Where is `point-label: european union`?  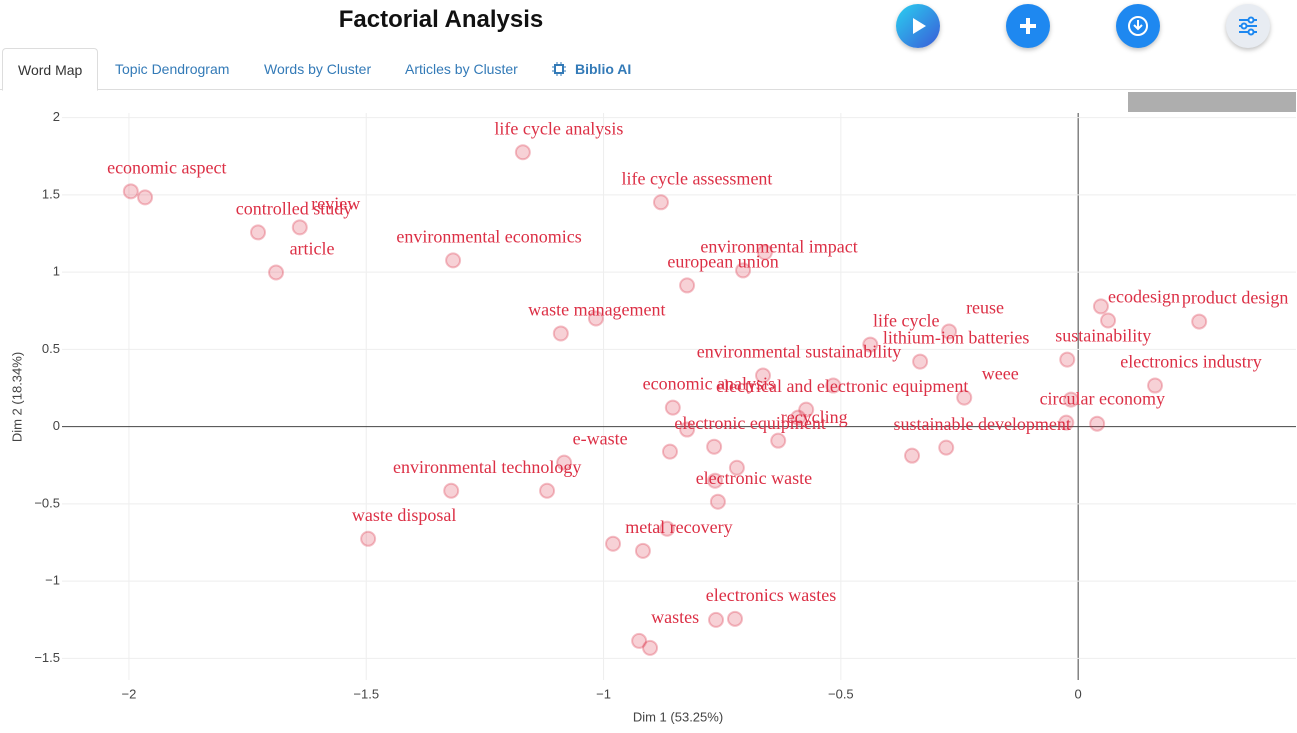
point-label: european union is located at coordinates (722, 262).